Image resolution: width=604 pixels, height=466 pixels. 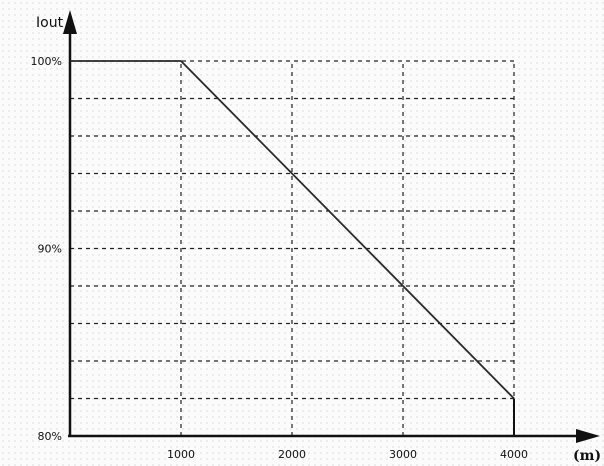 I want to click on y-tick-label: 100%, so click(x=46, y=61).